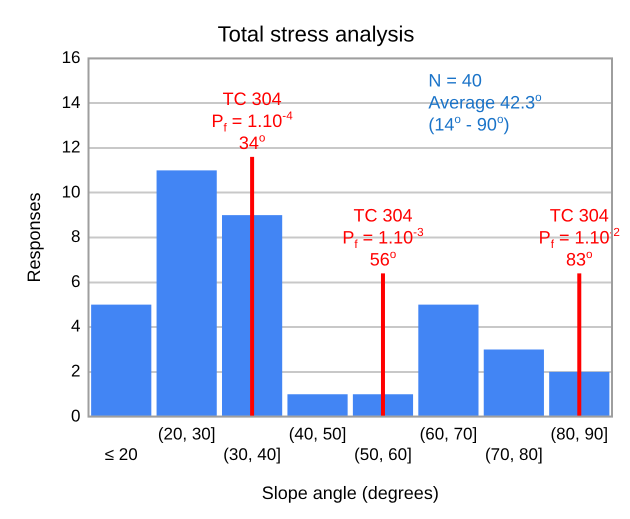  I want to click on chart-title: Total stress analysis, so click(316, 33).